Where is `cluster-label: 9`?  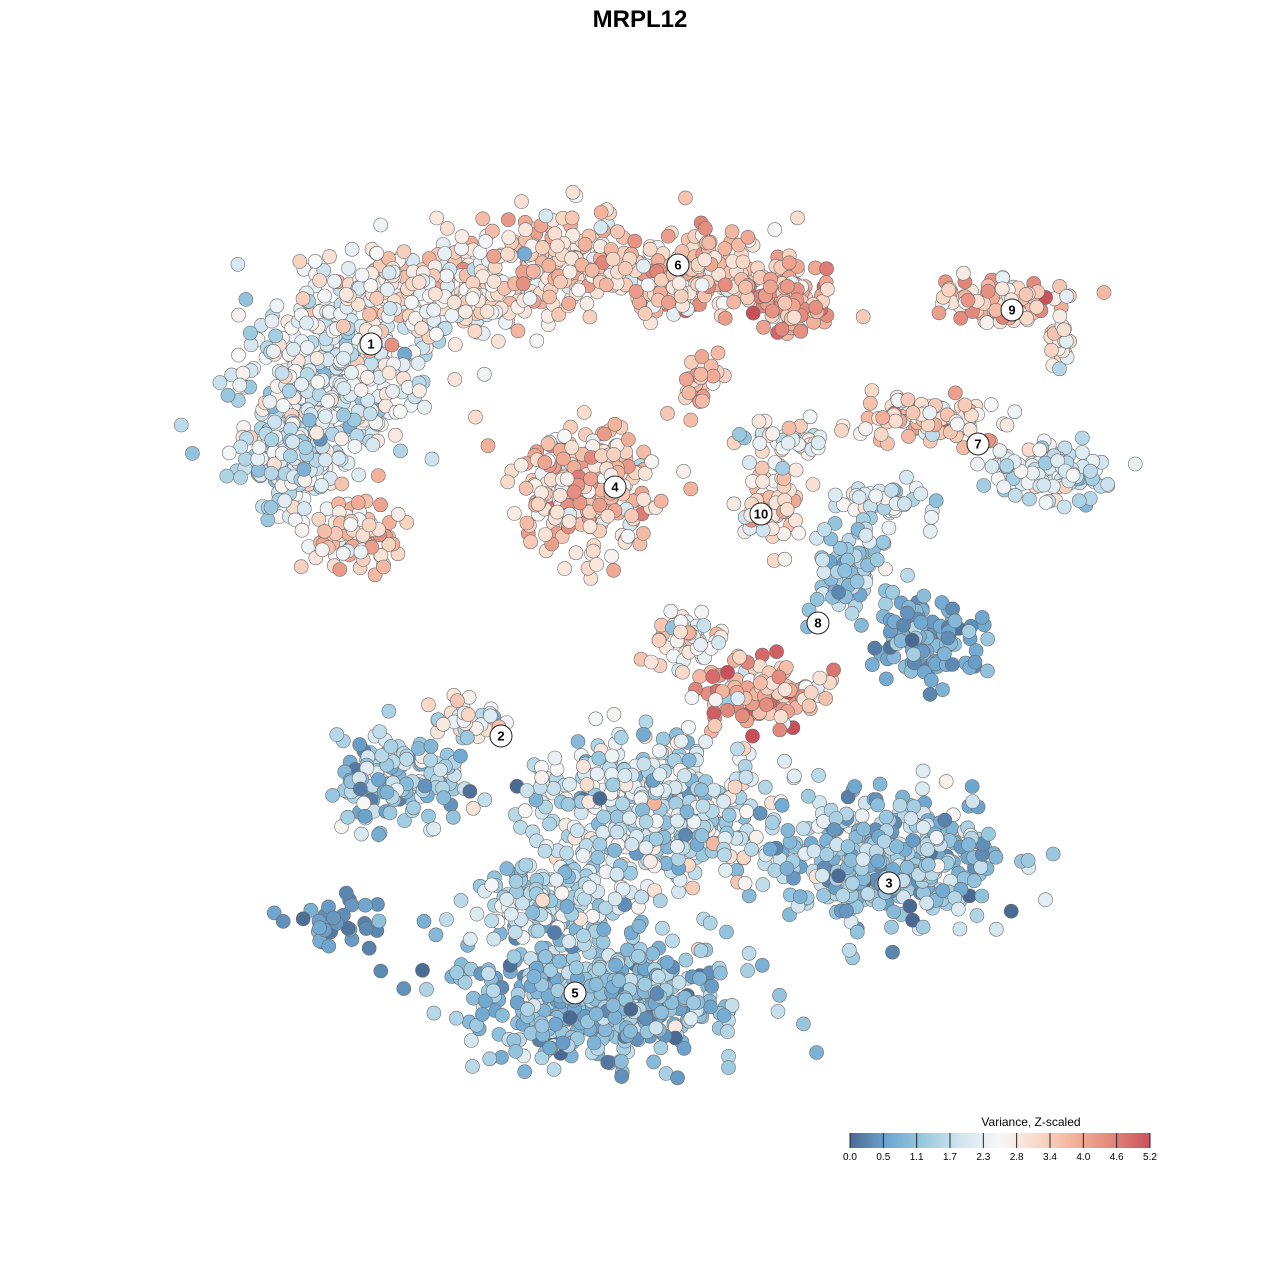 cluster-label: 9 is located at coordinates (1012, 310).